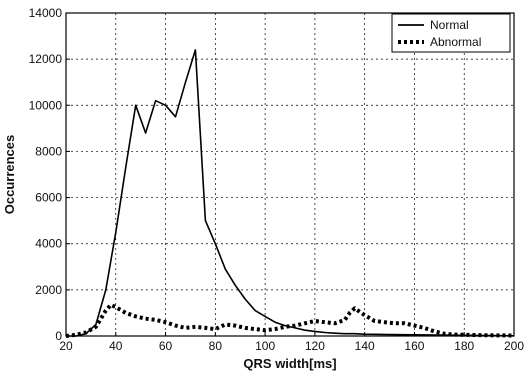 The width and height of the screenshot is (528, 376). What do you see at coordinates (116, 346) in the screenshot?
I see `x-tick-label: 40` at bounding box center [116, 346].